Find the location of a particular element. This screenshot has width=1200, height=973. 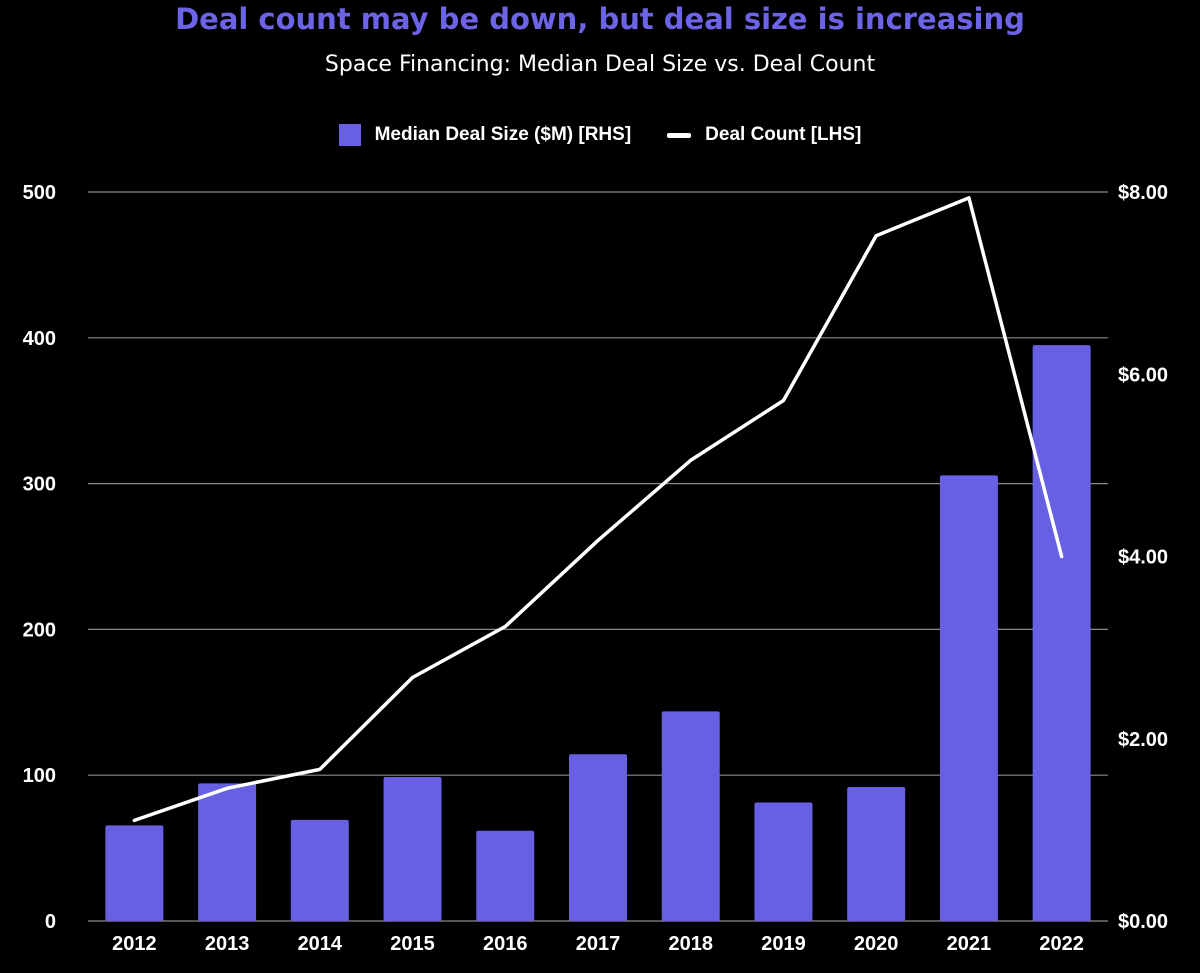

left-tick-label: 0 is located at coordinates (50, 922).